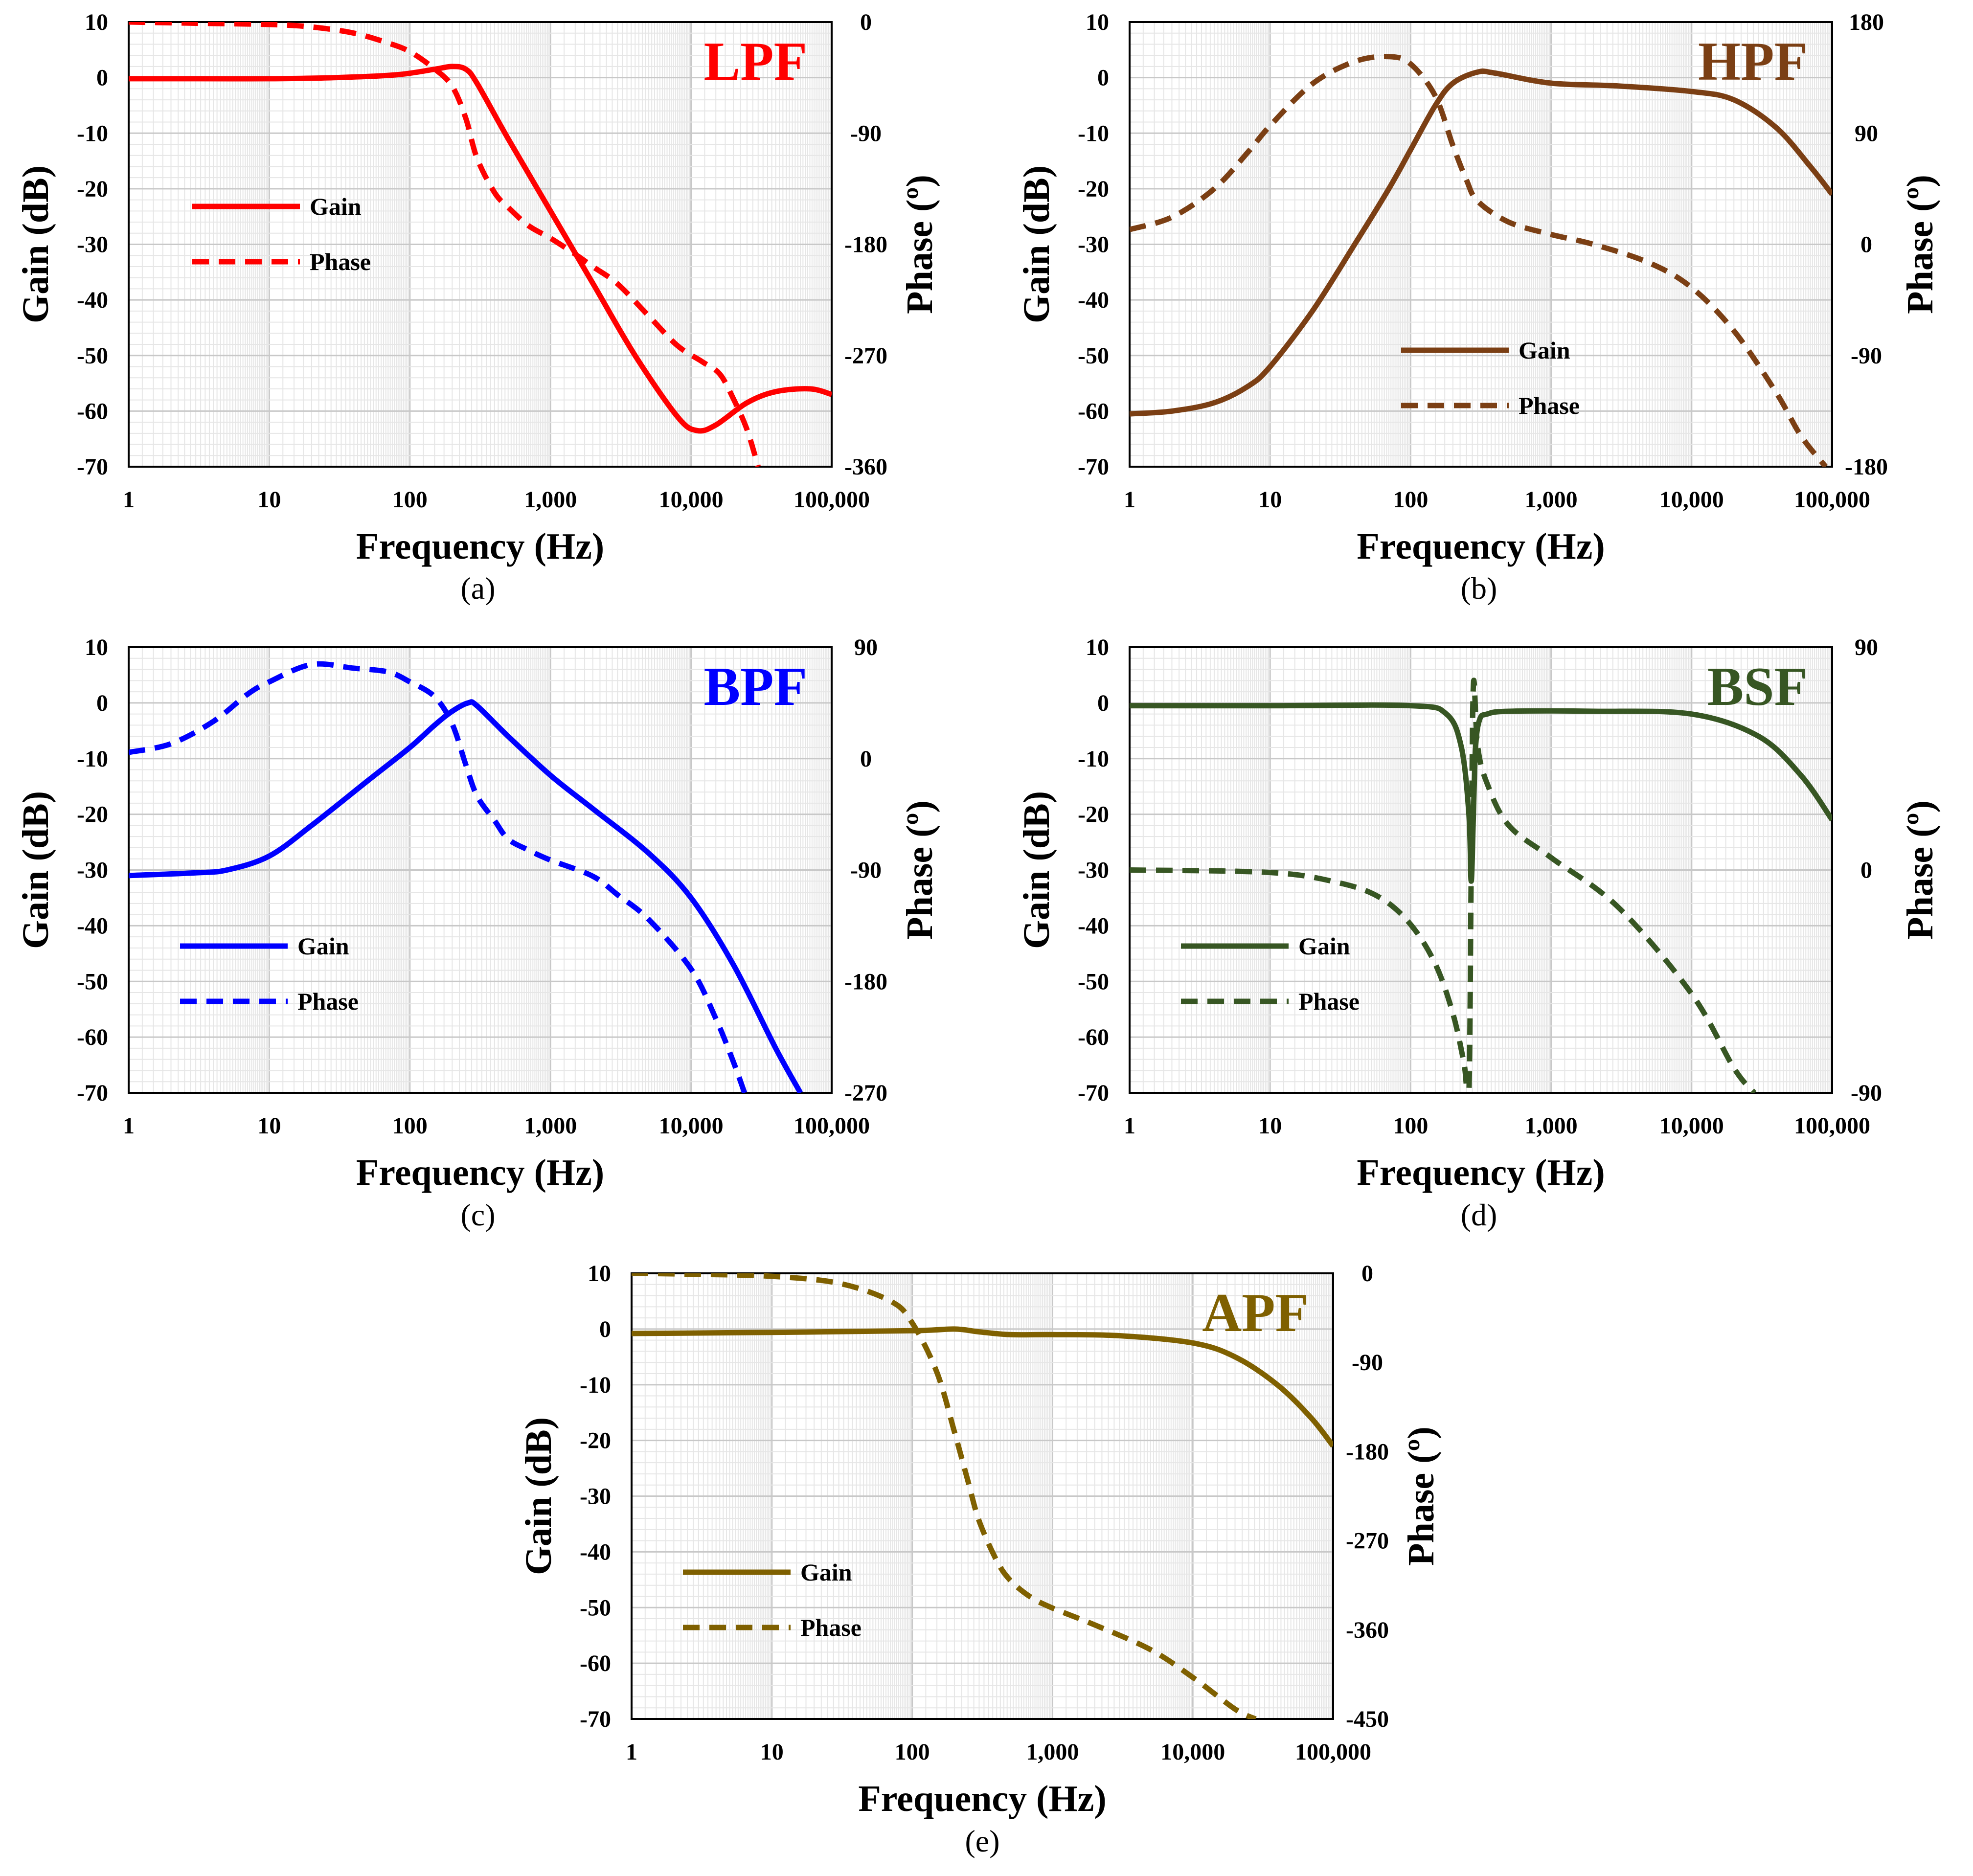 The image size is (1973, 1876). What do you see at coordinates (478, 1215) in the screenshot?
I see `panel-caption: (c)` at bounding box center [478, 1215].